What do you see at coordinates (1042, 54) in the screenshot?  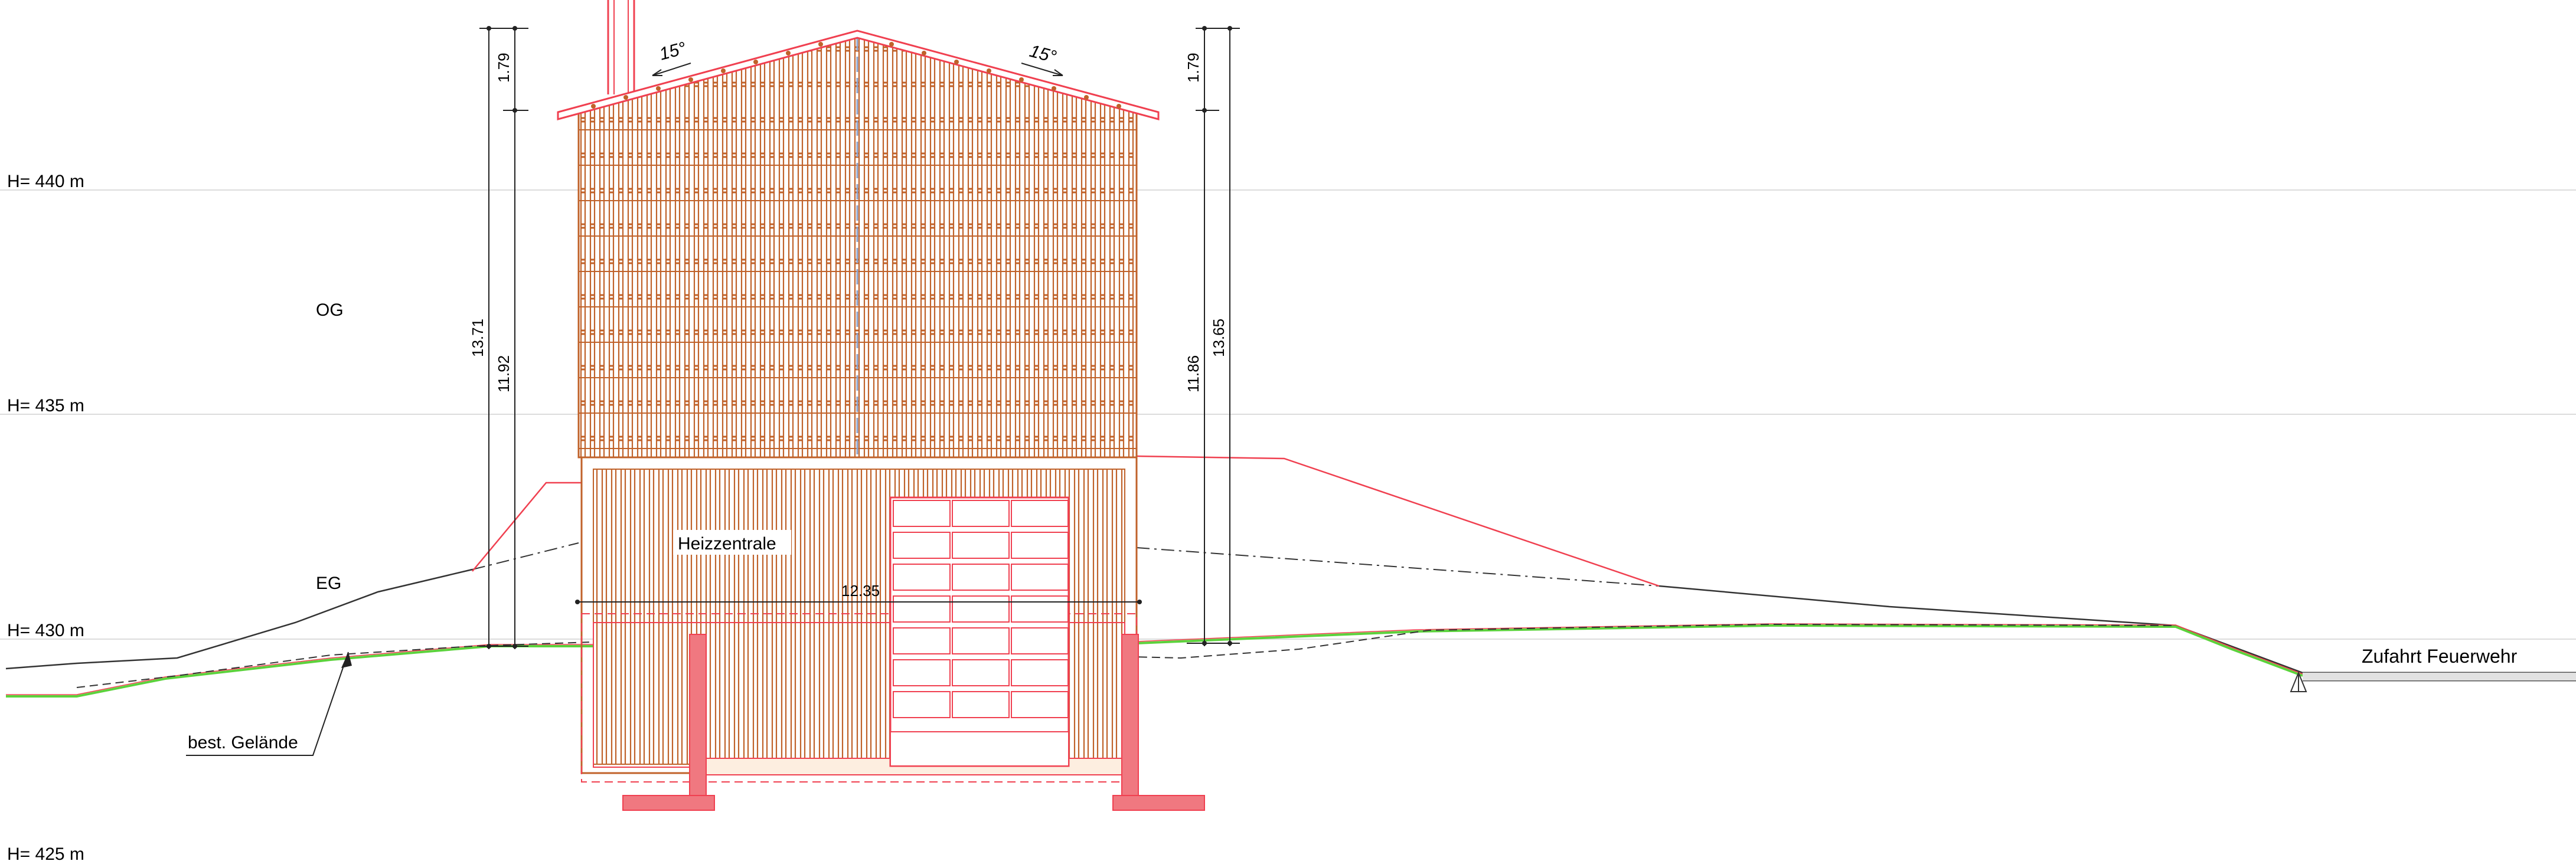 I see `roof-angle-right-label: 15°` at bounding box center [1042, 54].